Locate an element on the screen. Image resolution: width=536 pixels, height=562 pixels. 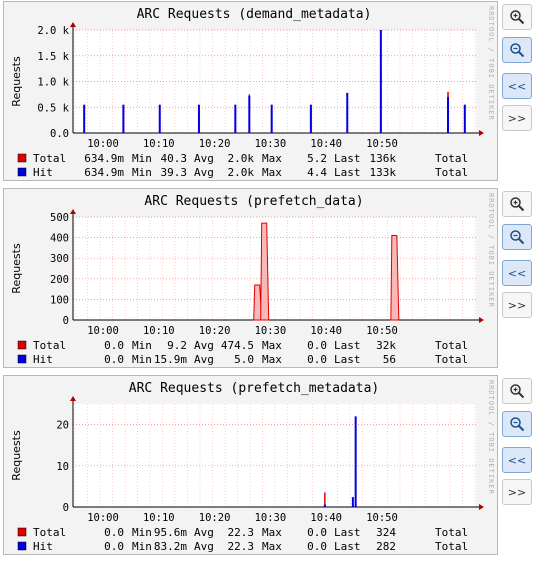
legend-text: 9.2 is located at coordinates (177, 345).